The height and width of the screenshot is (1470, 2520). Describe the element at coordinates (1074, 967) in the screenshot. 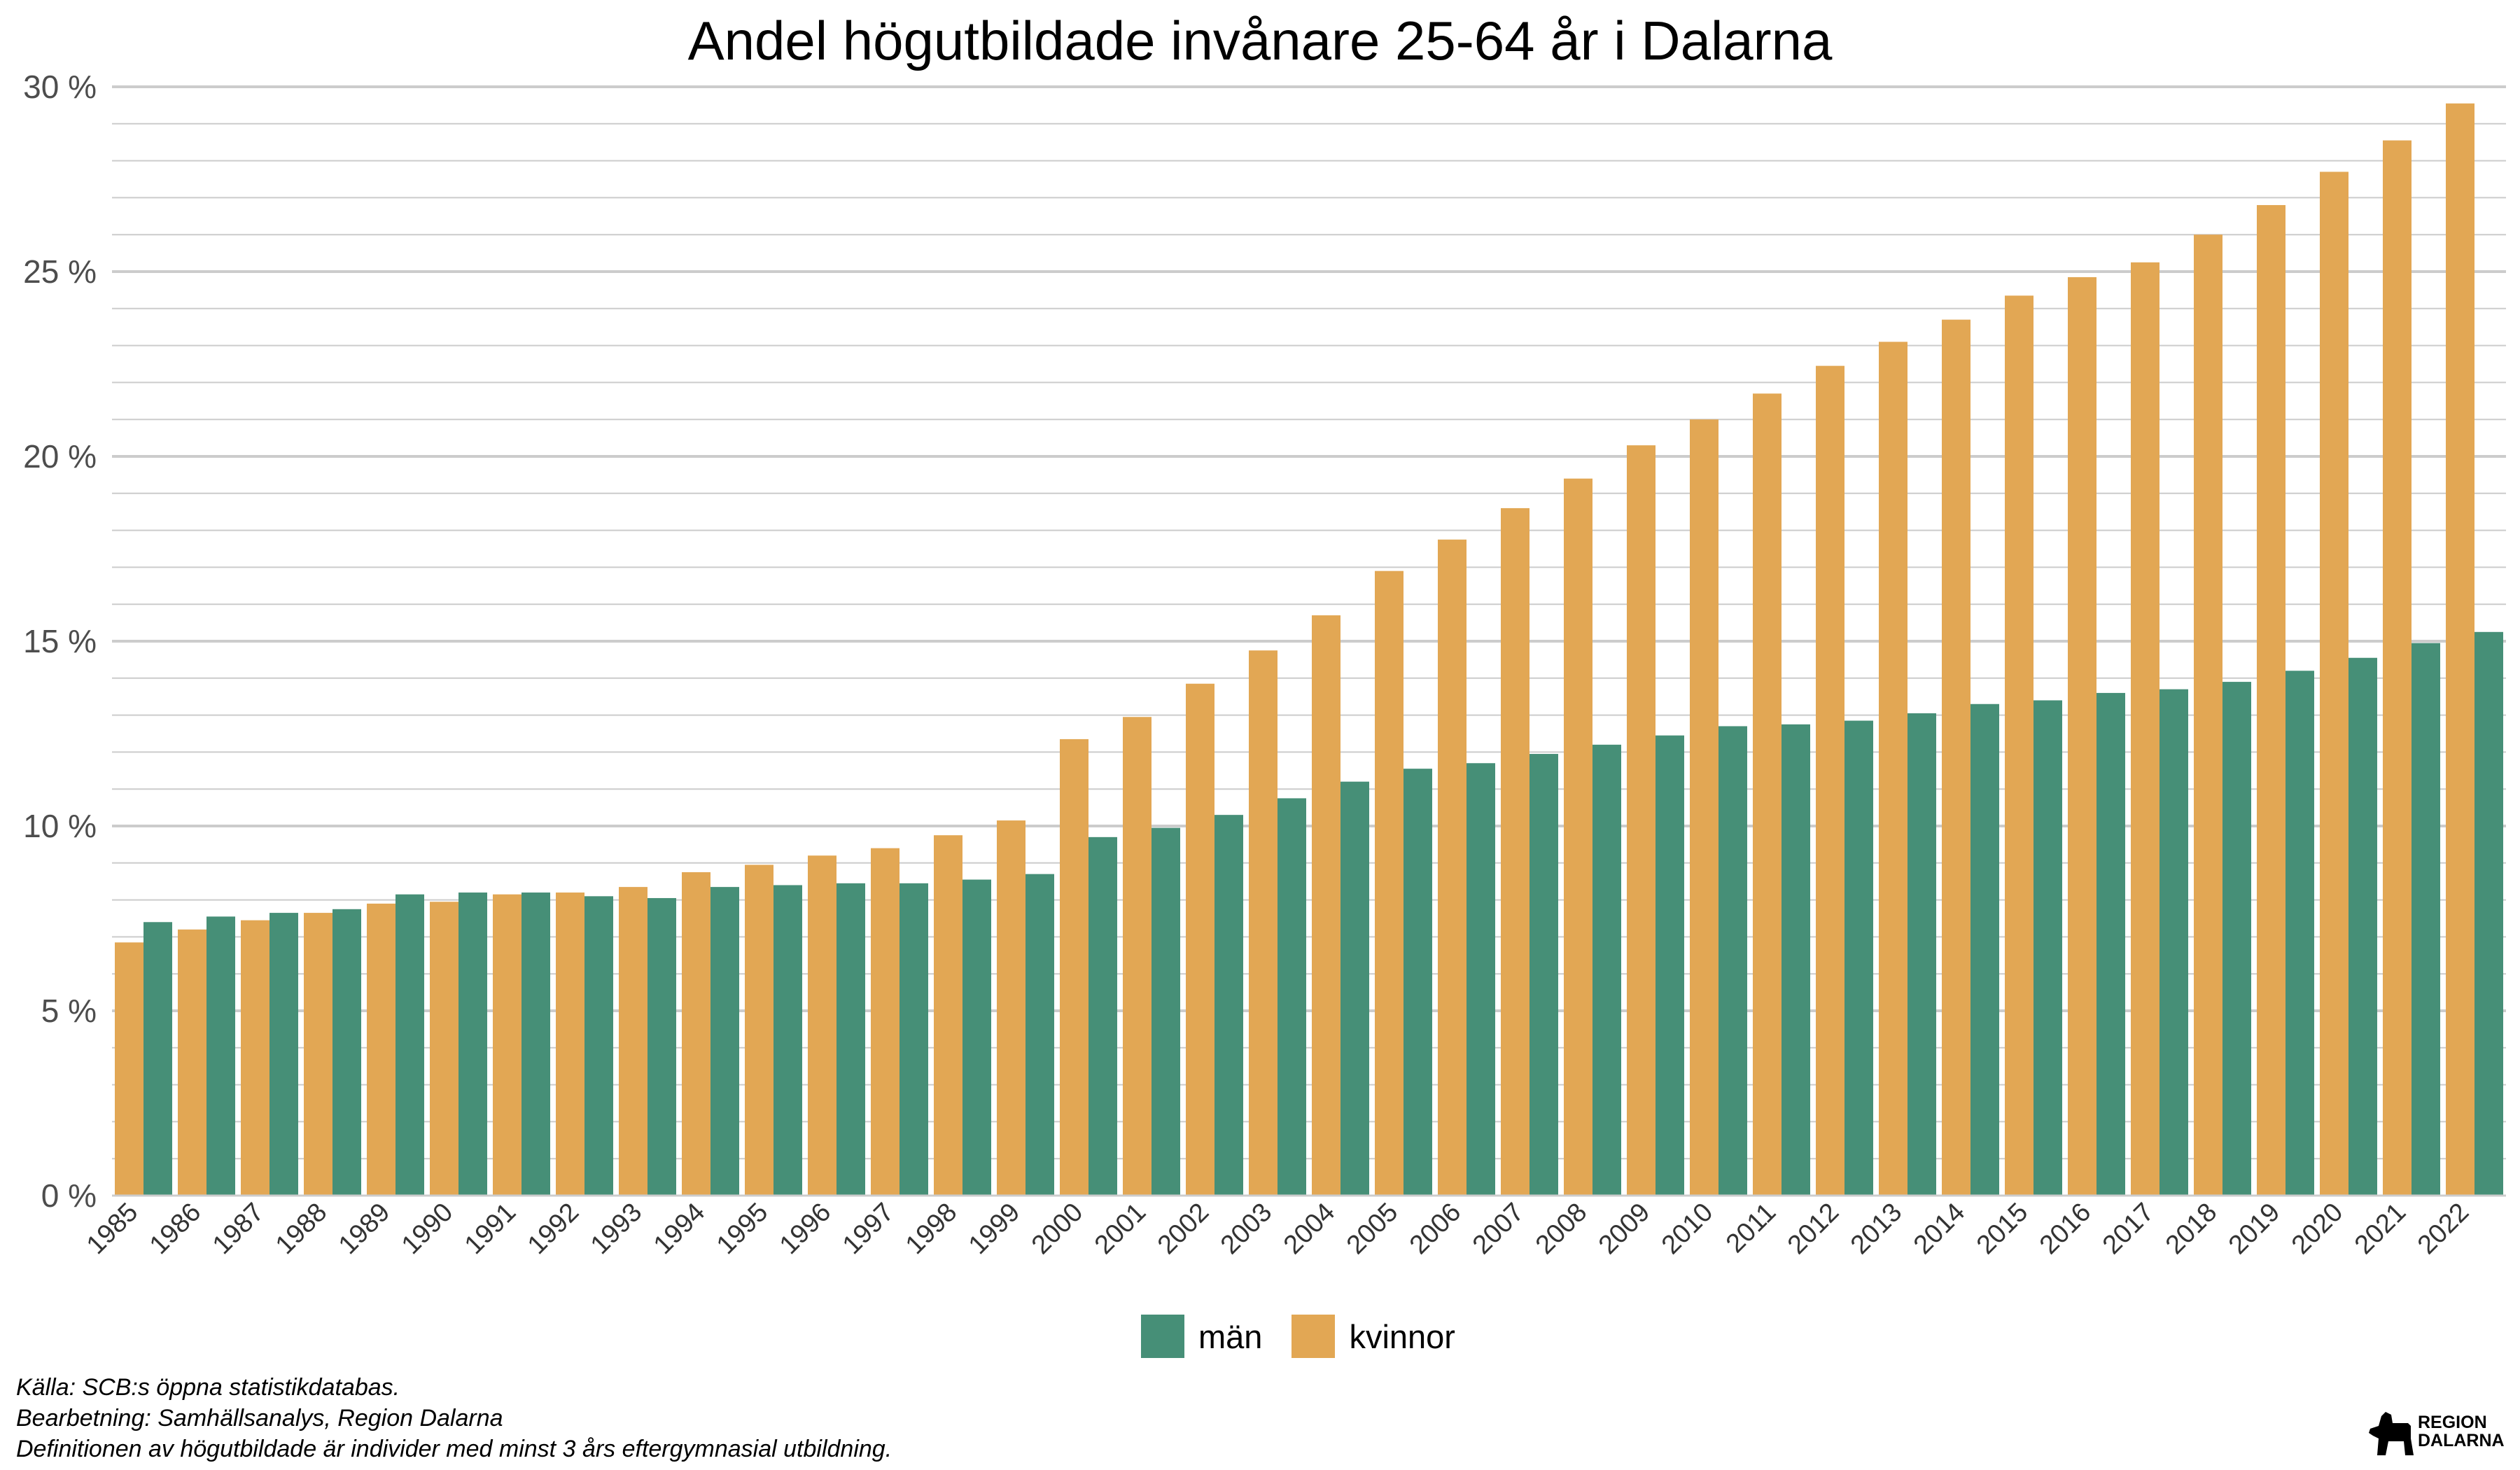

I see `bar-kvinnor-2000` at that location.